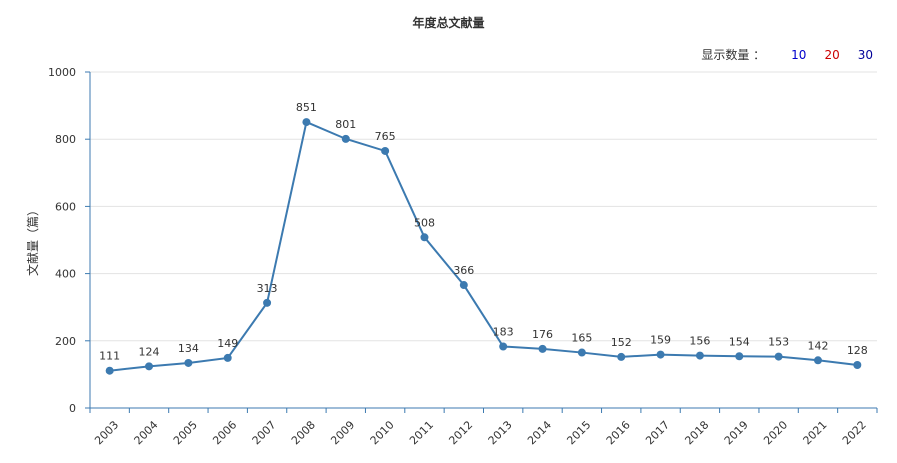 The image size is (897, 463). Describe the element at coordinates (188, 348) in the screenshot. I see `data-label: 134` at that location.